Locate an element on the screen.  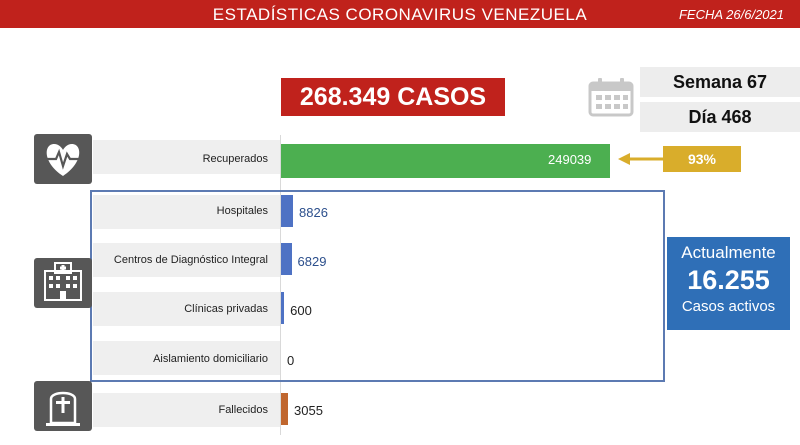
active-cases-box: Actualmente 16.255 Casos activos is located at coordinates (728, 283).